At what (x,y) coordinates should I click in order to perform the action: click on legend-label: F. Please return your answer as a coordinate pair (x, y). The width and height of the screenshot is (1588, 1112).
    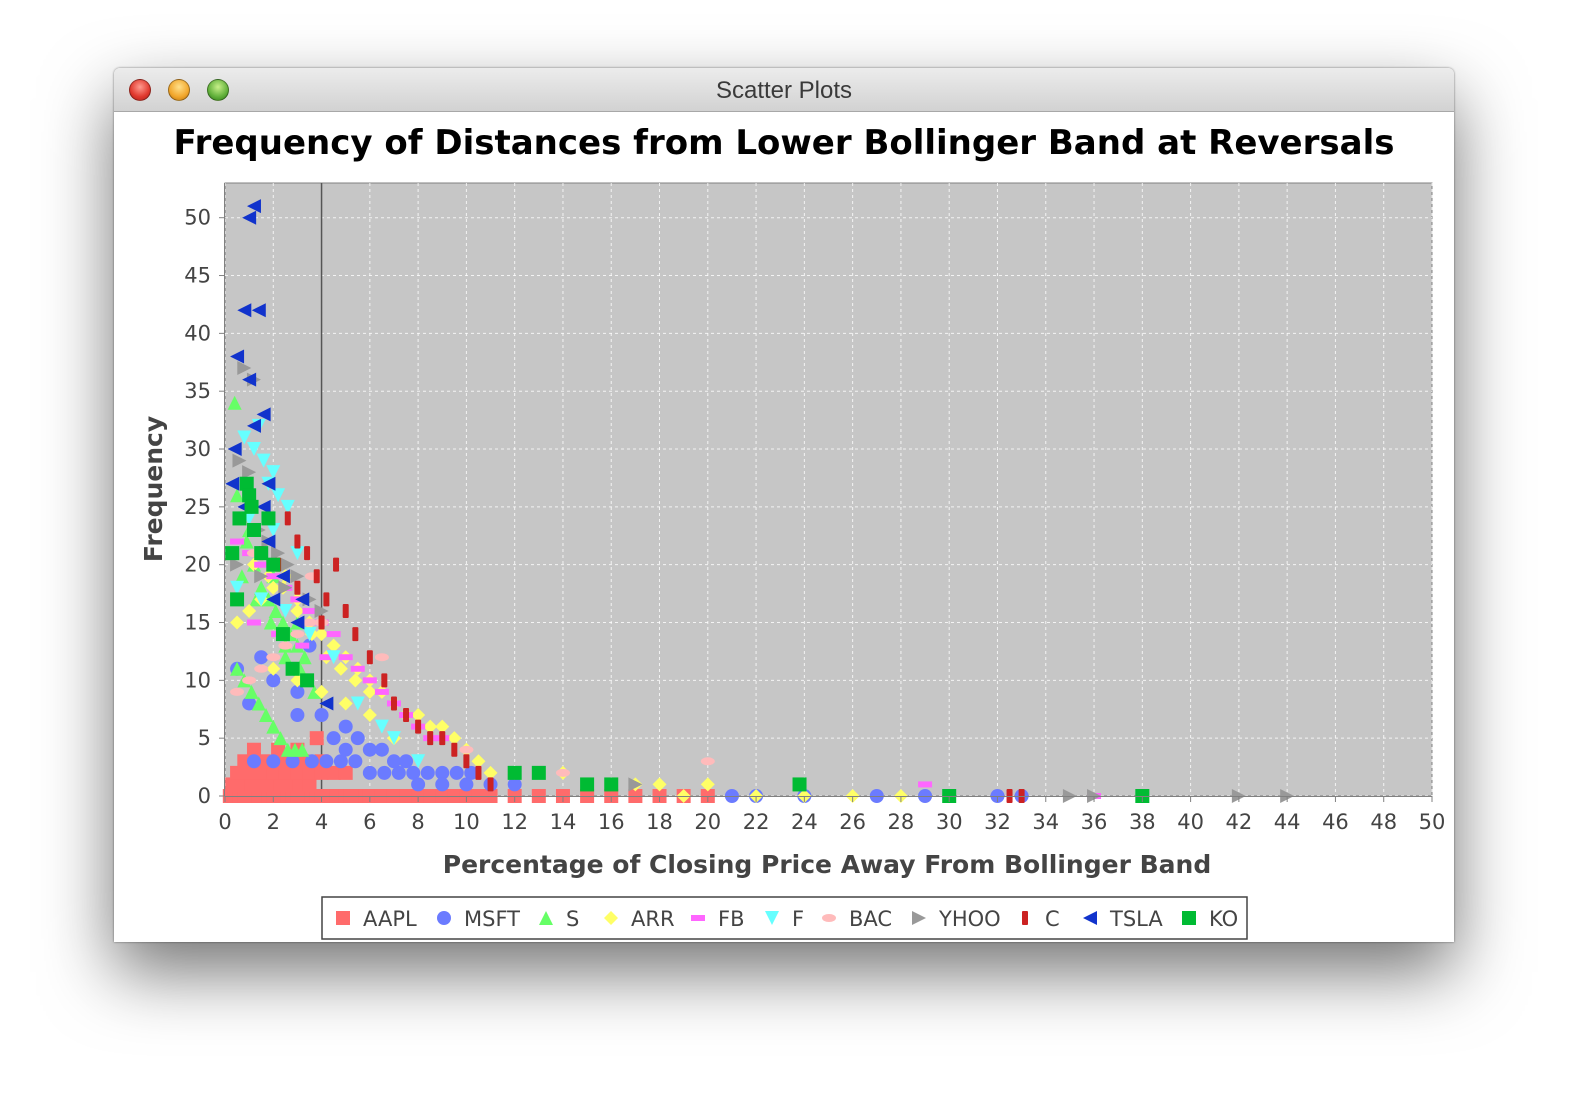
    Looking at the image, I should click on (798, 919).